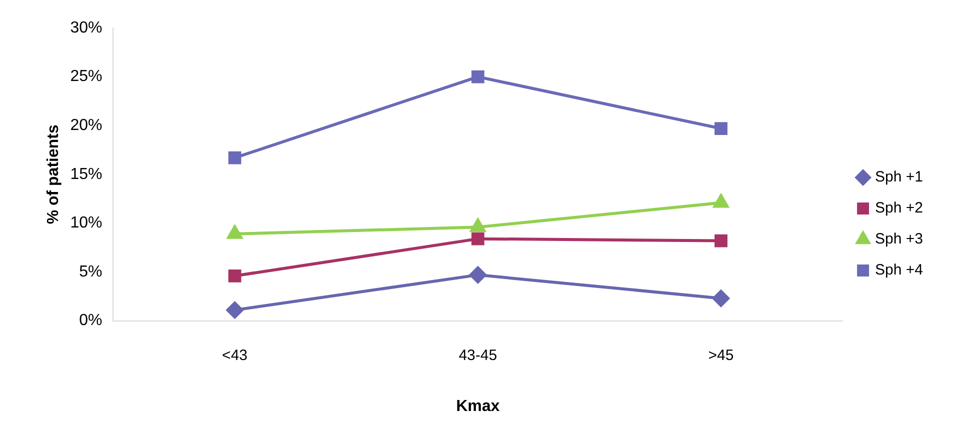  What do you see at coordinates (90, 271) in the screenshot?
I see `y-tick-label: 5%` at bounding box center [90, 271].